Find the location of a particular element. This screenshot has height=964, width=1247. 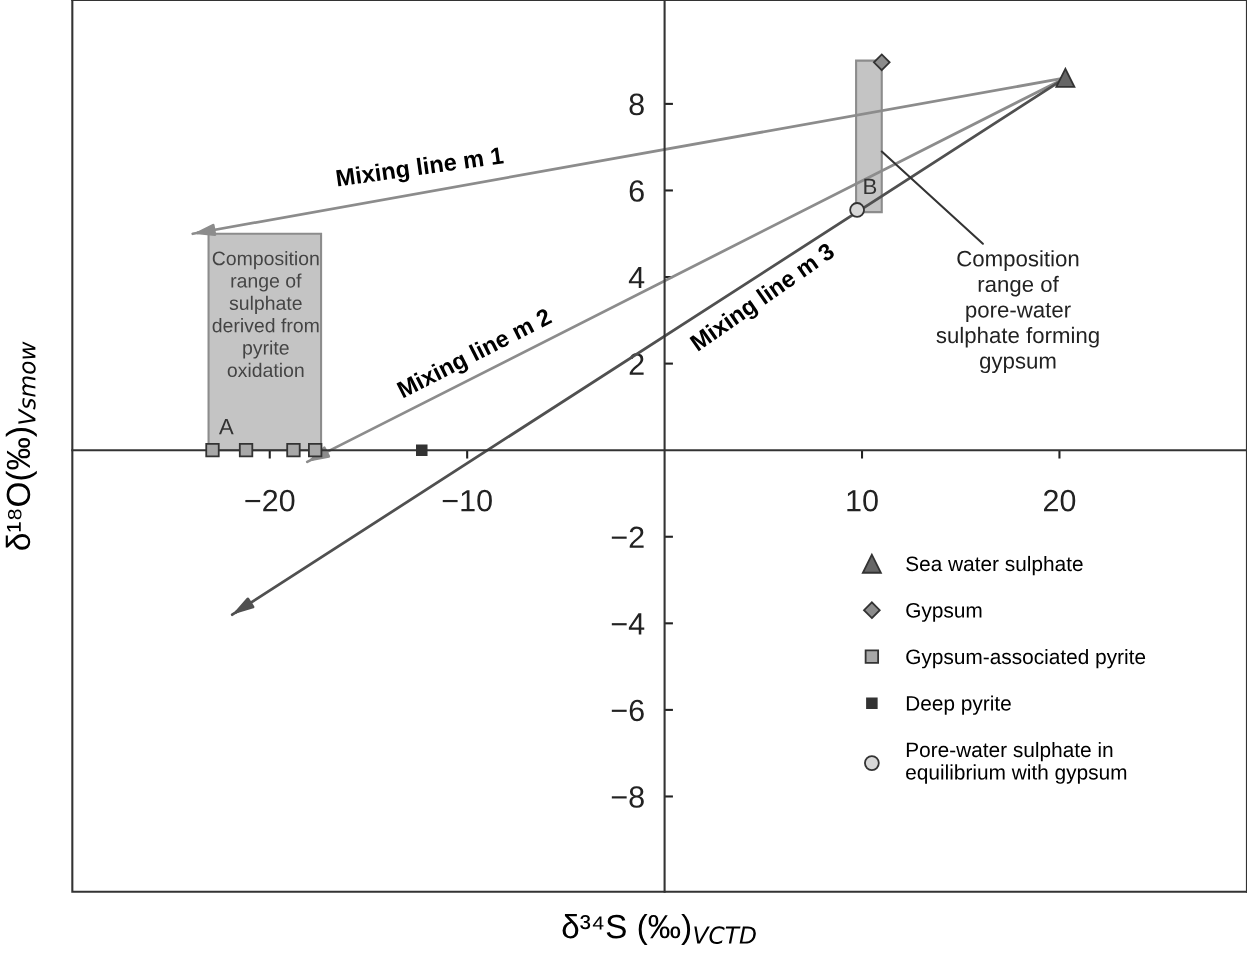

annotation: Composition range of pore-water sulphate forming gypsum is located at coordinates (1017, 312).